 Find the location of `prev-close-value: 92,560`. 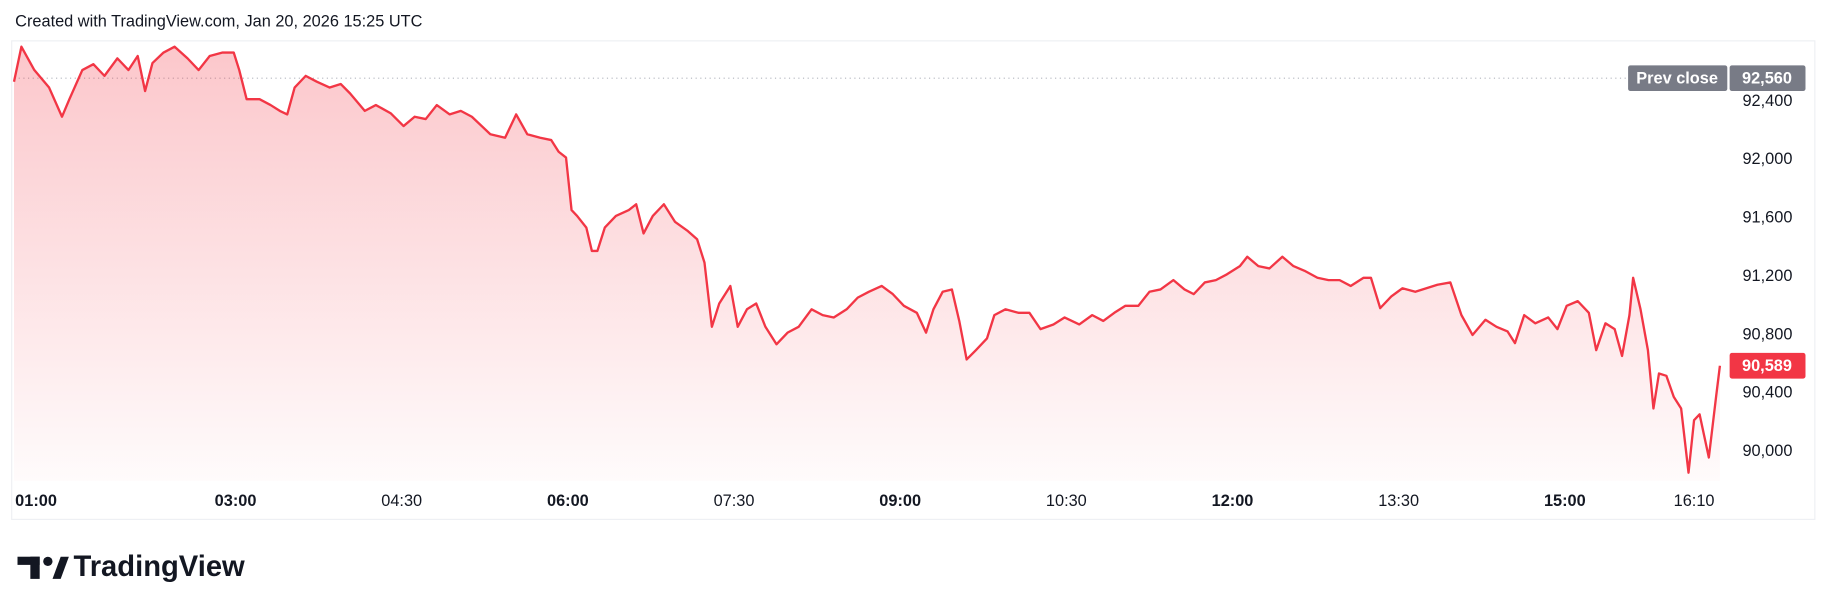

prev-close-value: 92,560 is located at coordinates (1767, 79).